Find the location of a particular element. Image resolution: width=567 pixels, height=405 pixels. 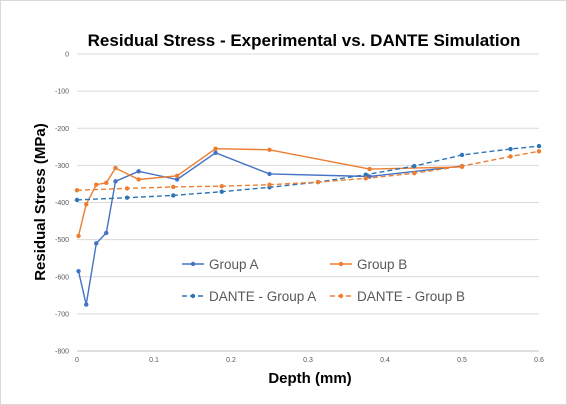

x-tick-labels: 0 0.1 0.2 0.3 0.4 0.5 0.6 is located at coordinates (309, 360).